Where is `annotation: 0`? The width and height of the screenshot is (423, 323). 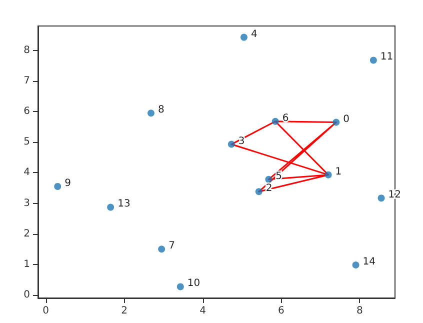 annotation: 0 is located at coordinates (346, 119).